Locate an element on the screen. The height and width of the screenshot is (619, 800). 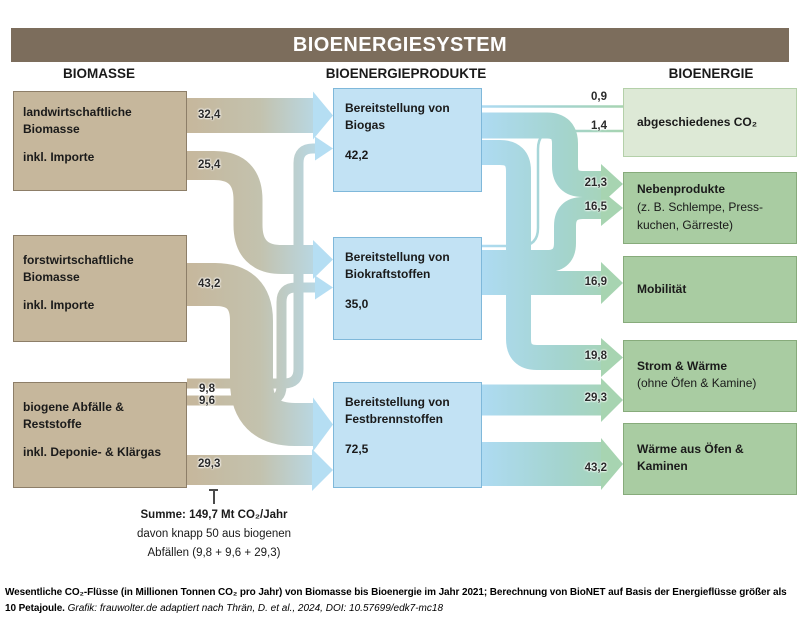
flow-abfaelle-biogas is located at coordinates (251, 266).